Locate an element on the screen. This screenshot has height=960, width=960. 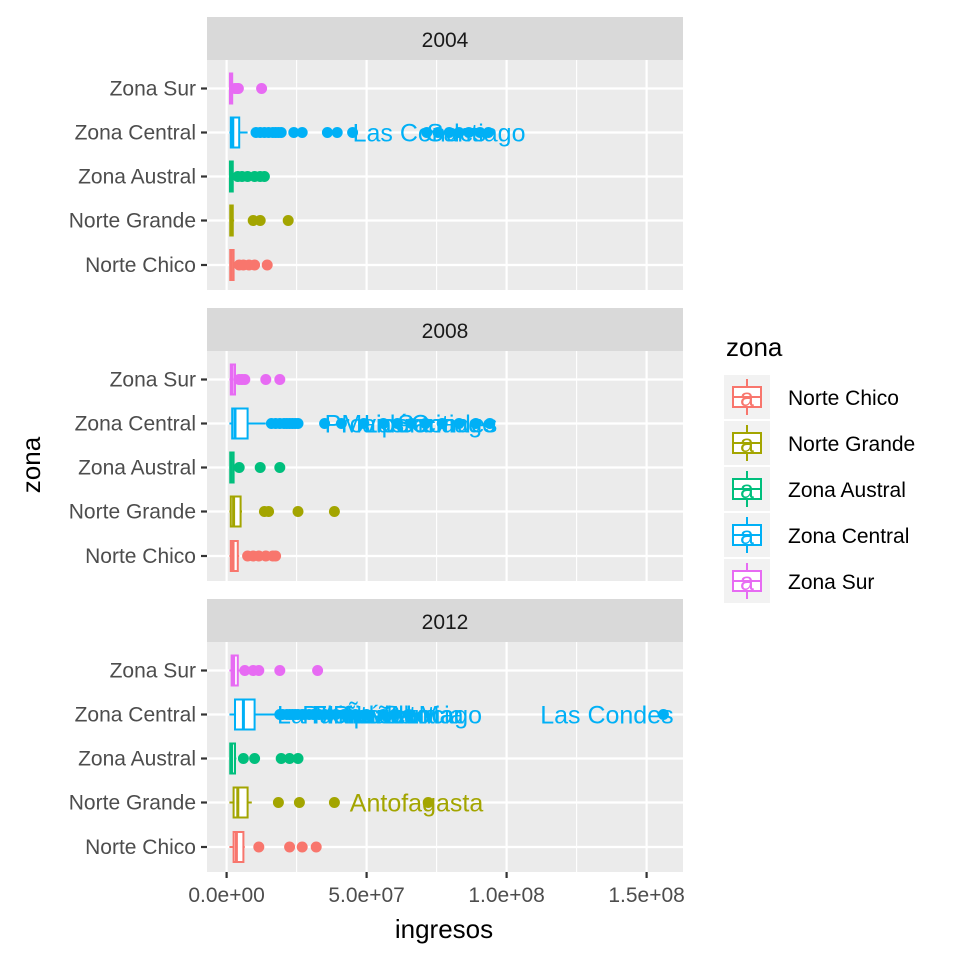
legend-key-norte-grande: a is located at coordinates (747, 443).